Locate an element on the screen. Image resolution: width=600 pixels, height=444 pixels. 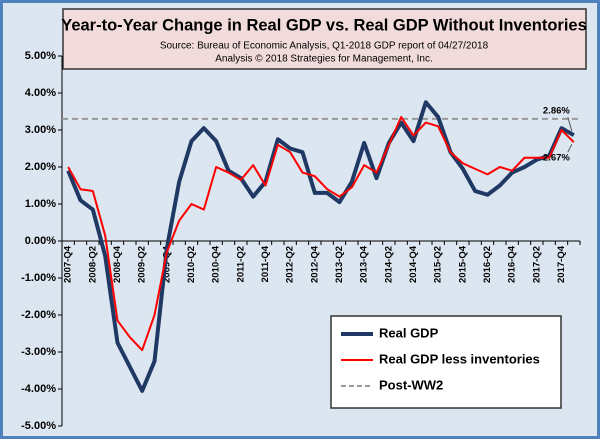
y-tick-label: 4.00% is located at coordinates (40, 93).